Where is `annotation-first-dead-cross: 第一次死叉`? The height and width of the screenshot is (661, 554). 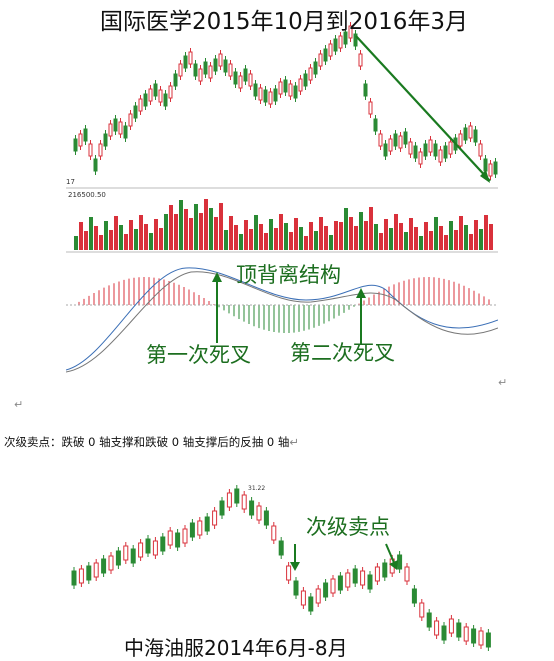 annotation-first-dead-cross: 第一次死叉 is located at coordinates (198, 355).